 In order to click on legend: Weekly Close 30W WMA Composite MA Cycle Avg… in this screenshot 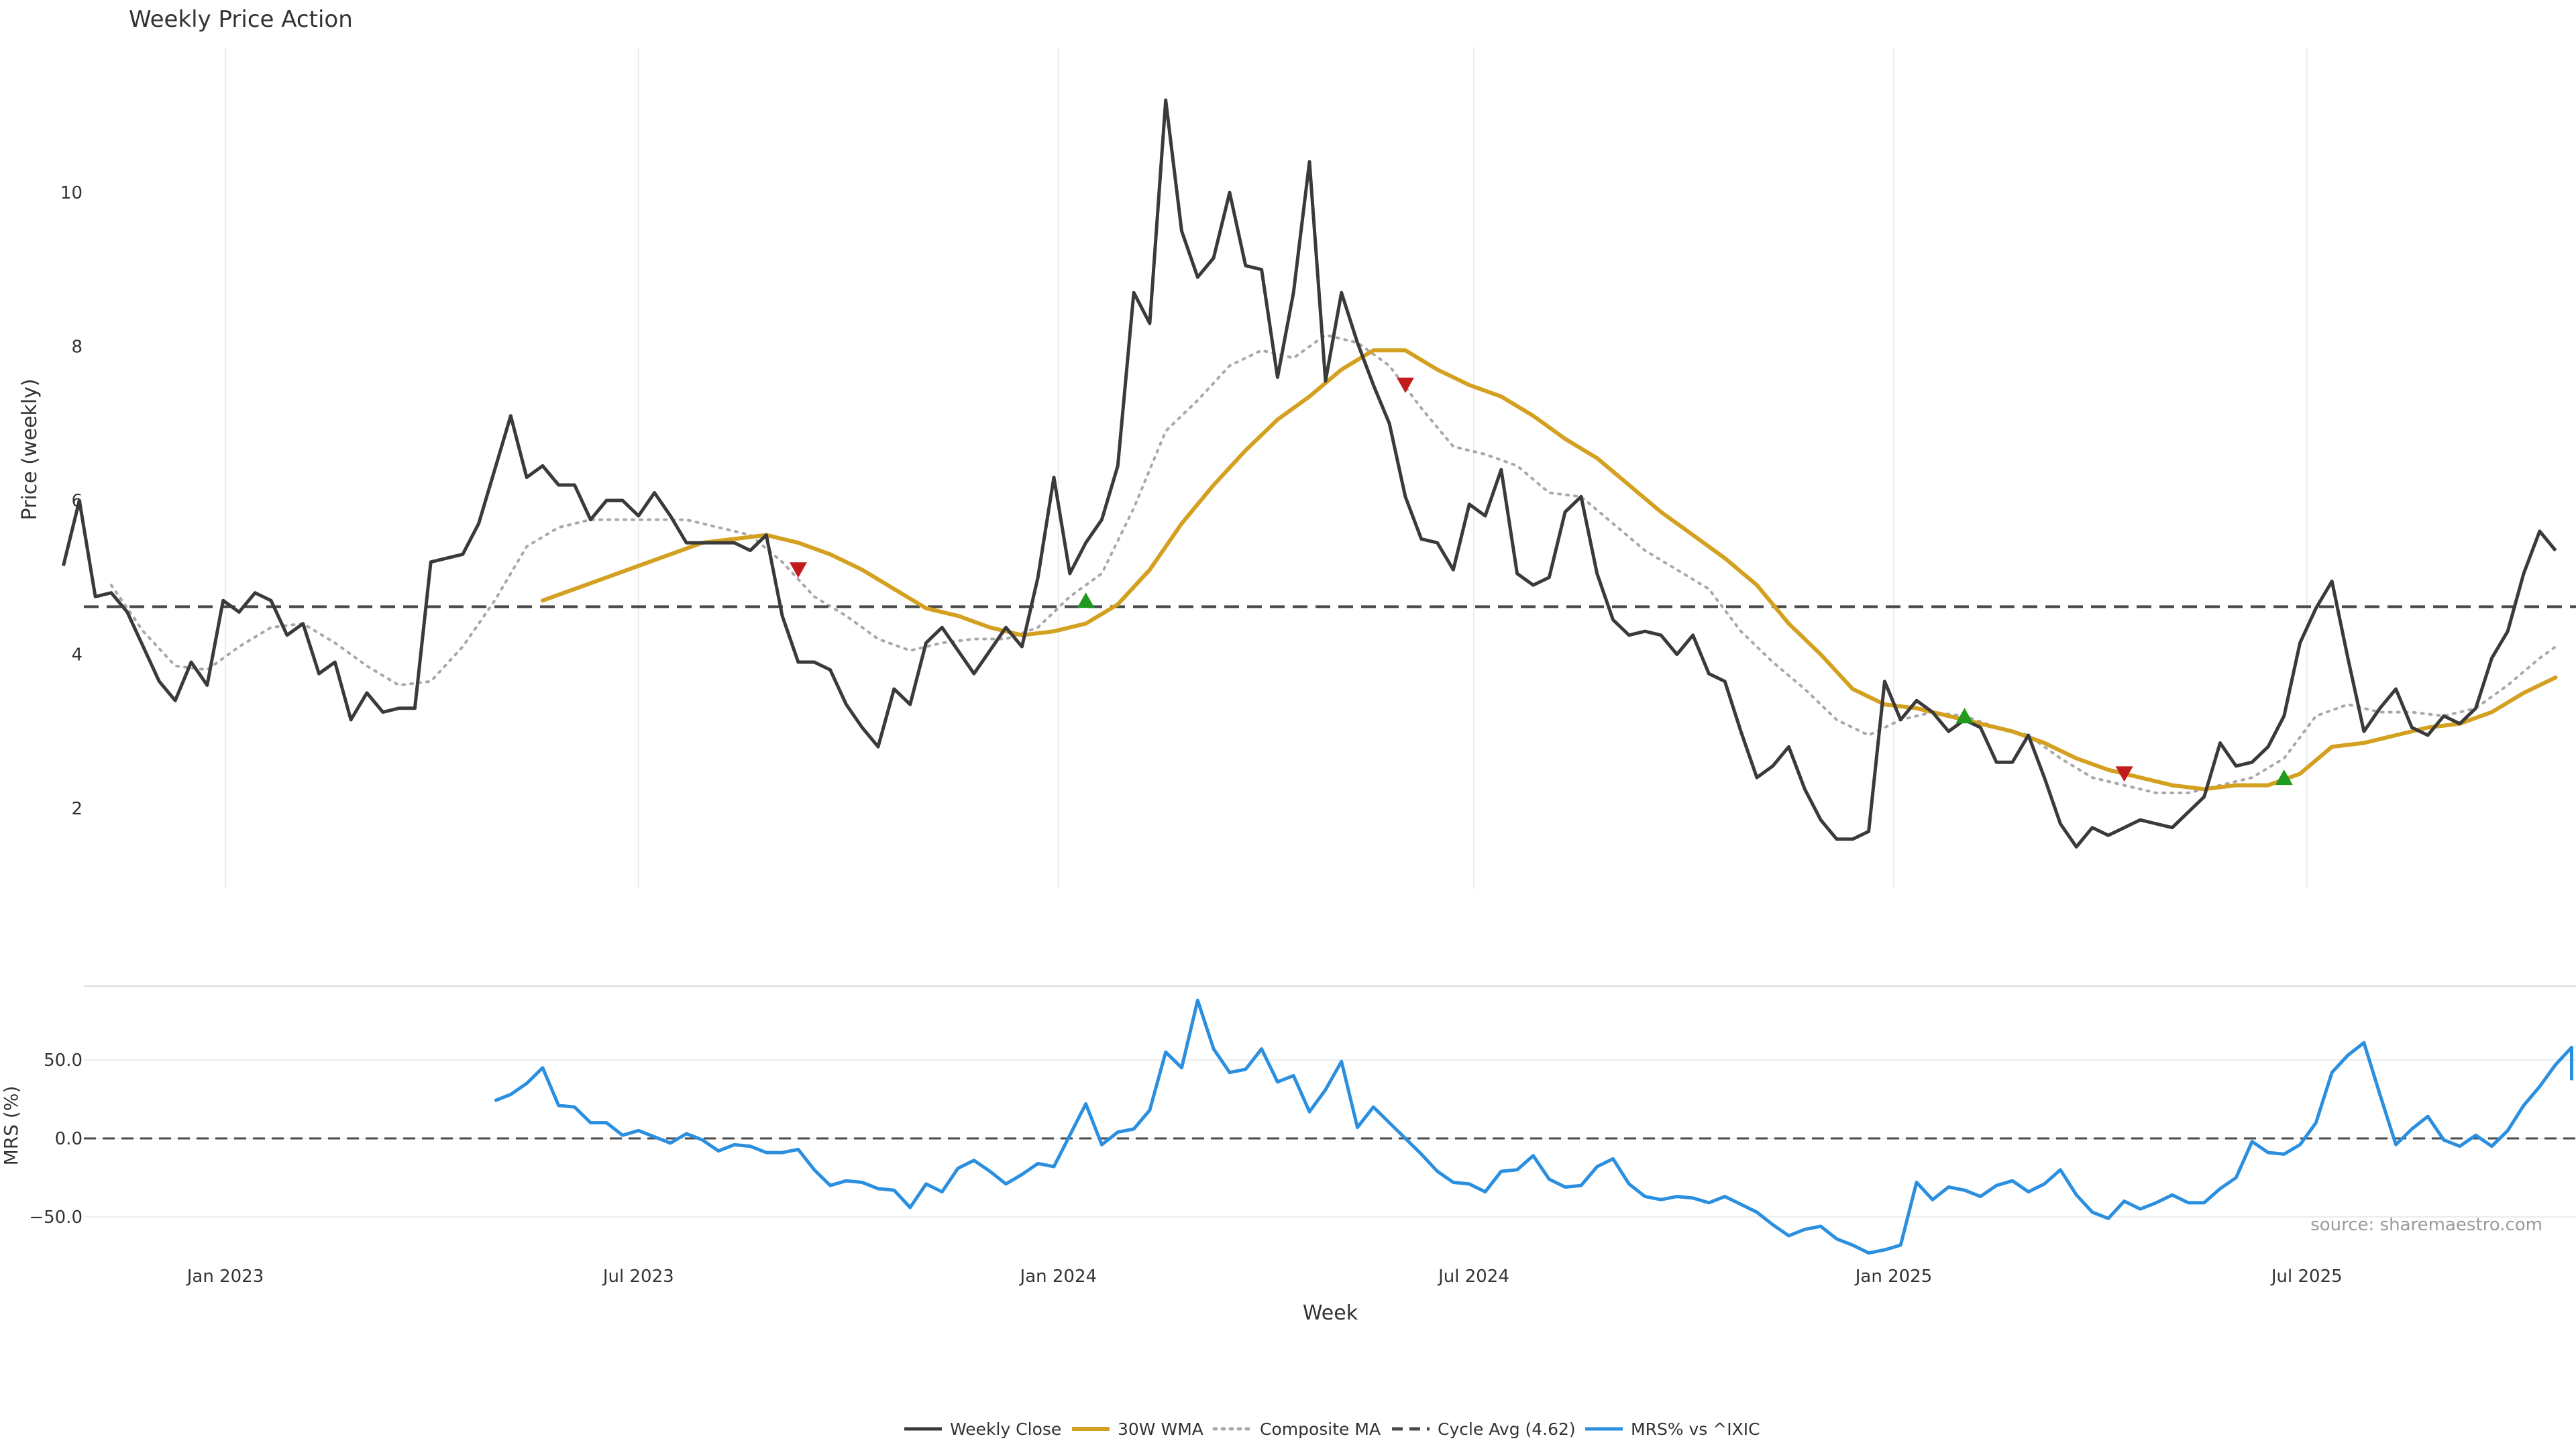, I will do `click(1332, 1429)`.